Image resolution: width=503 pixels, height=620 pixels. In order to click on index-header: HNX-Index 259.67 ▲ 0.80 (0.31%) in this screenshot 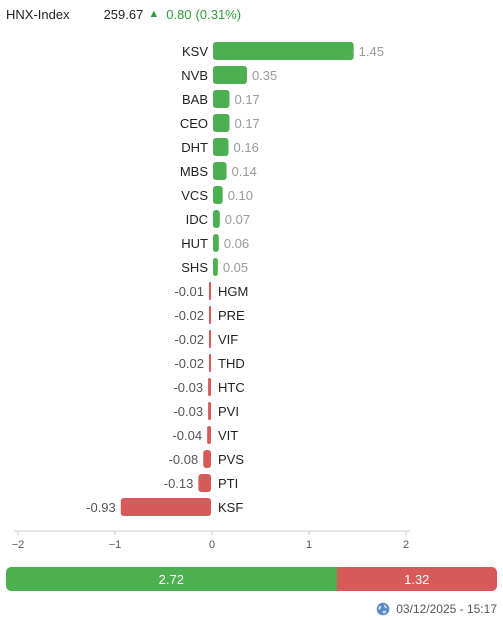, I will do `click(123, 14)`.